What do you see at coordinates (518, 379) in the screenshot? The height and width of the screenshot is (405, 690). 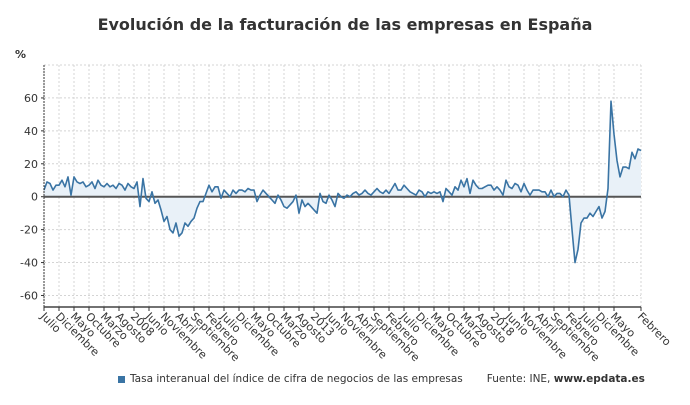 I see `source-label: Fuente: INE,` at bounding box center [518, 379].